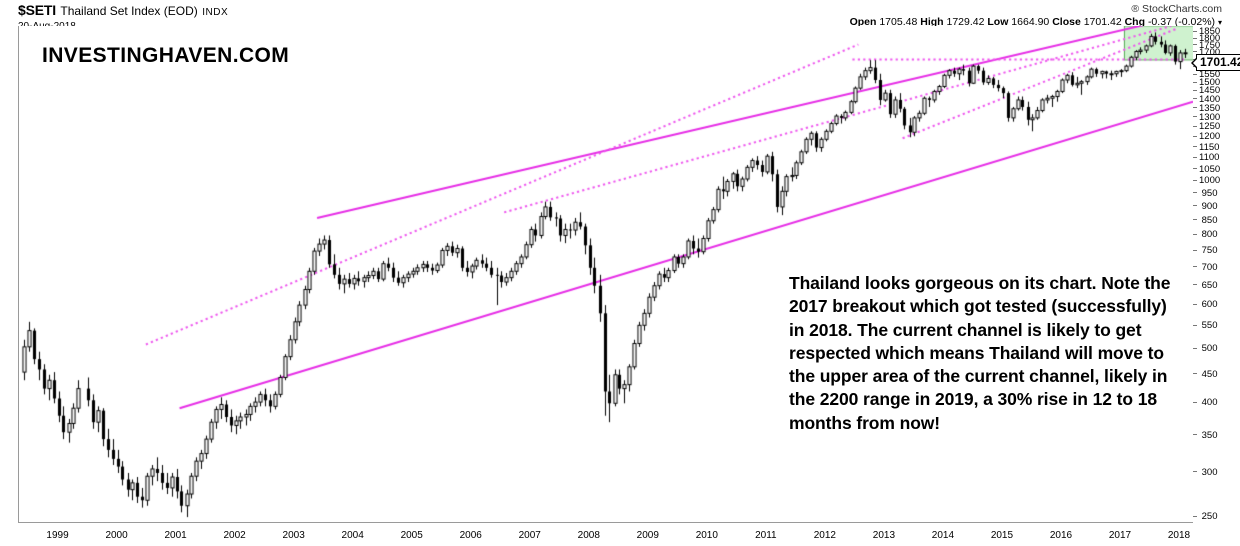 The image size is (1240, 546). Describe the element at coordinates (293, 535) in the screenshot. I see `x-axis-tick: 2003` at that location.